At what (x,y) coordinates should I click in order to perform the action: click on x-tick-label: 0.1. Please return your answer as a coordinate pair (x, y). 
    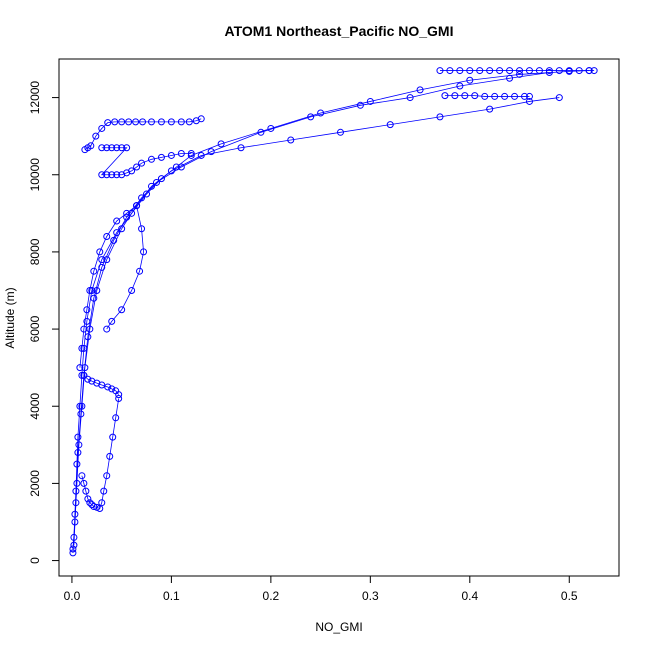
    Looking at the image, I should click on (171, 596).